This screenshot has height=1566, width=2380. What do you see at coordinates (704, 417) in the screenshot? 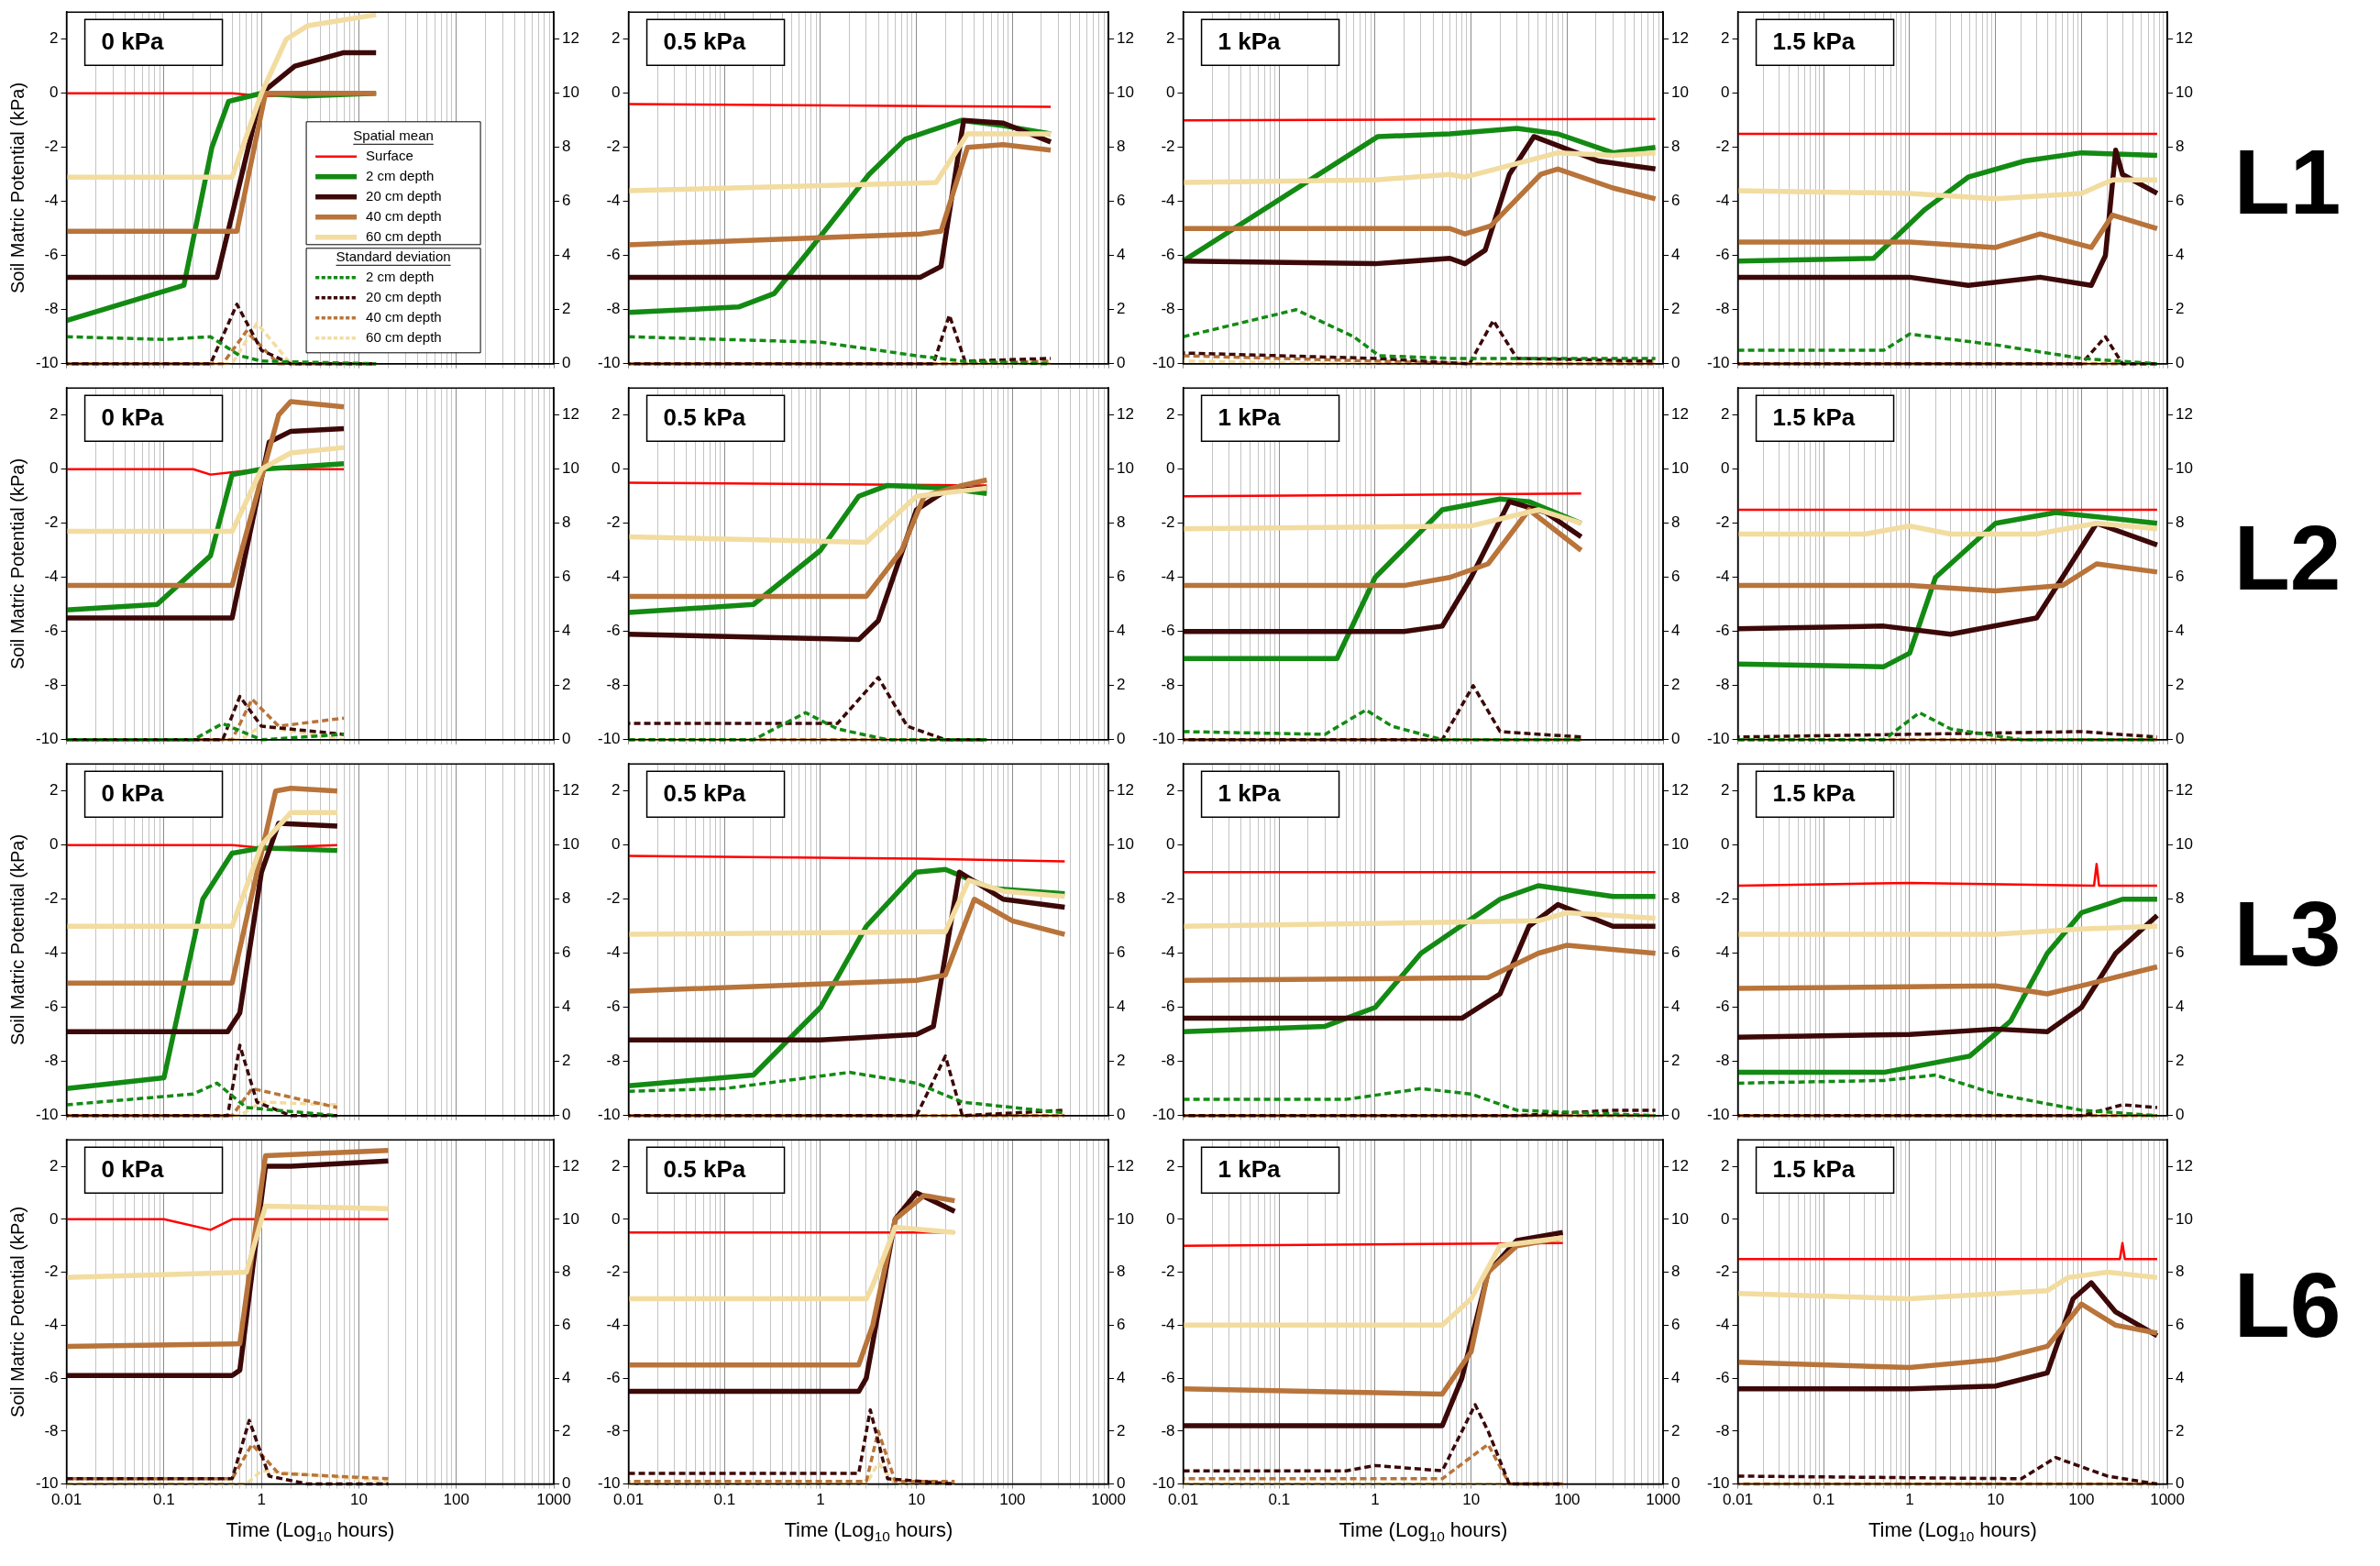
I see `text: 0.5 kPa` at bounding box center [704, 417].